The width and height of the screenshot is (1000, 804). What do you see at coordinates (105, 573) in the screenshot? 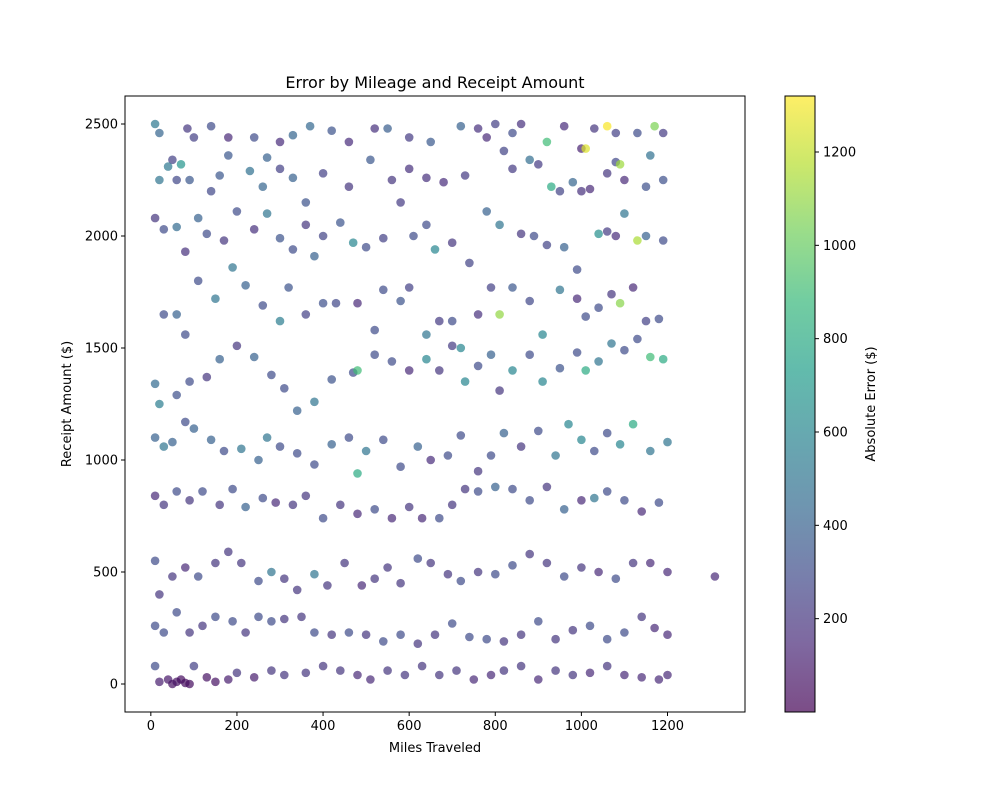
I see `y-tick-label: 500` at bounding box center [105, 573].